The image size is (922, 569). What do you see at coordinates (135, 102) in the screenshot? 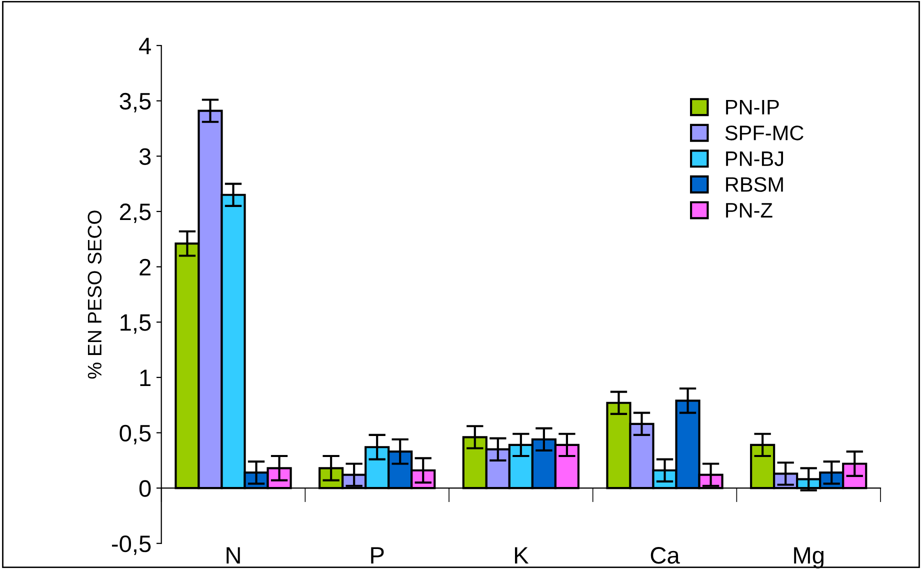
I see `y-tick-label: 3,5` at bounding box center [135, 102].